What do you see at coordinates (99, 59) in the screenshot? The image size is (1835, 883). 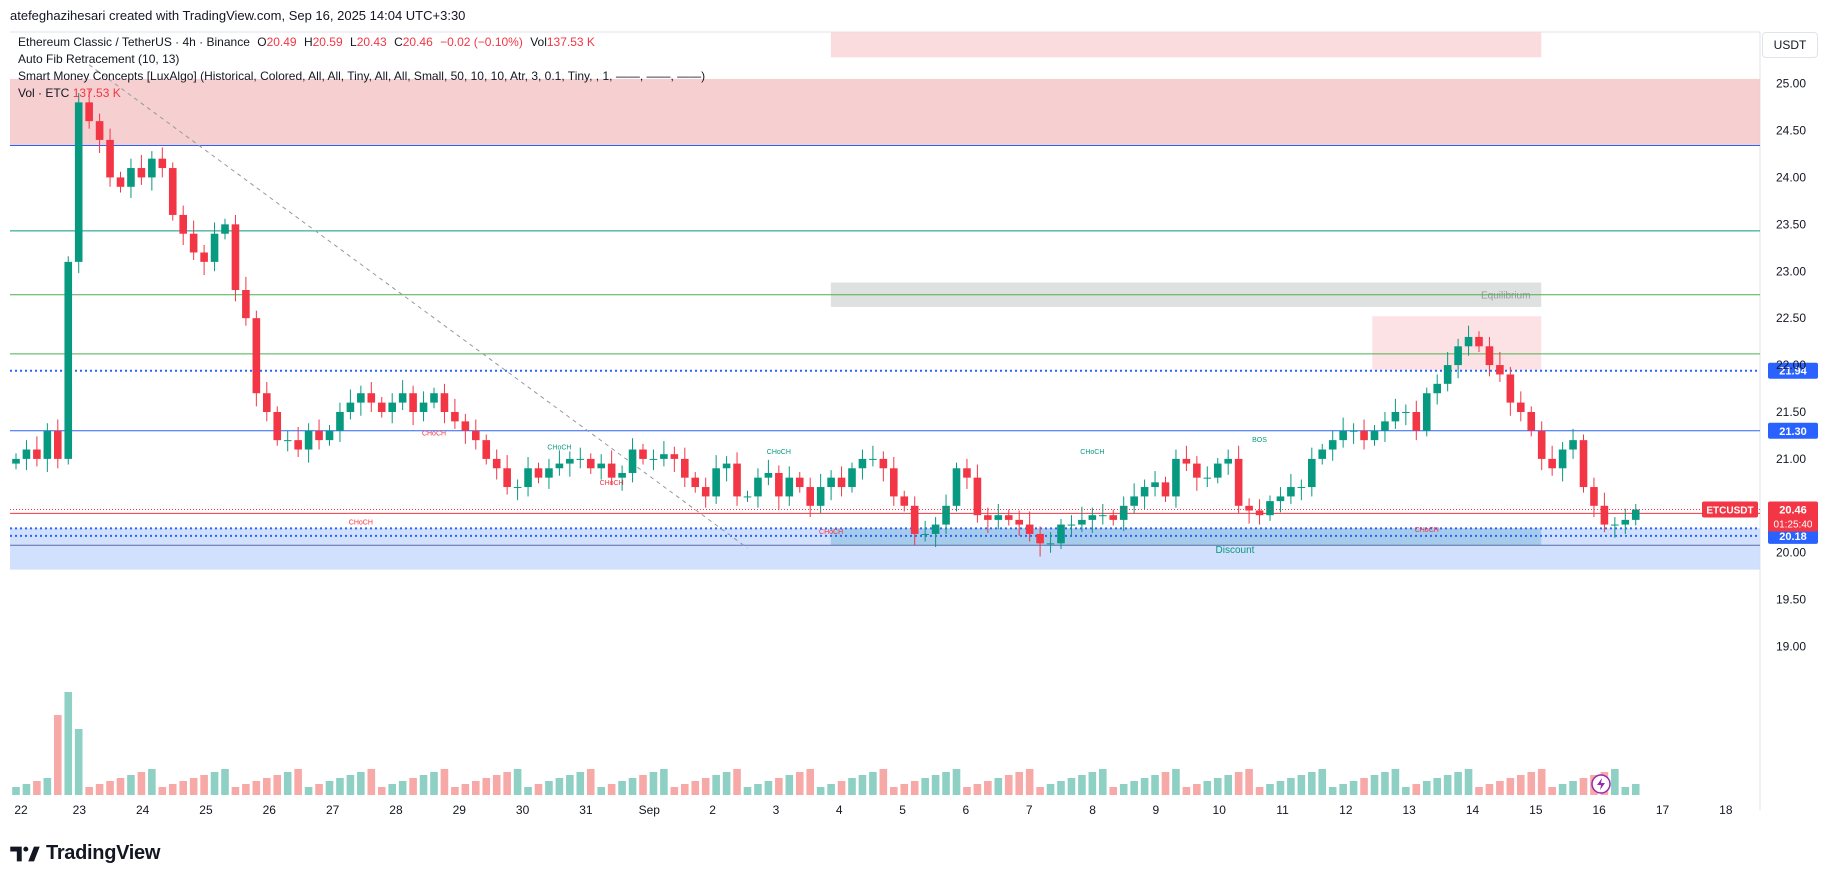 I see `indicator-fib: Auto Fib Retracement (10, 13)` at bounding box center [99, 59].